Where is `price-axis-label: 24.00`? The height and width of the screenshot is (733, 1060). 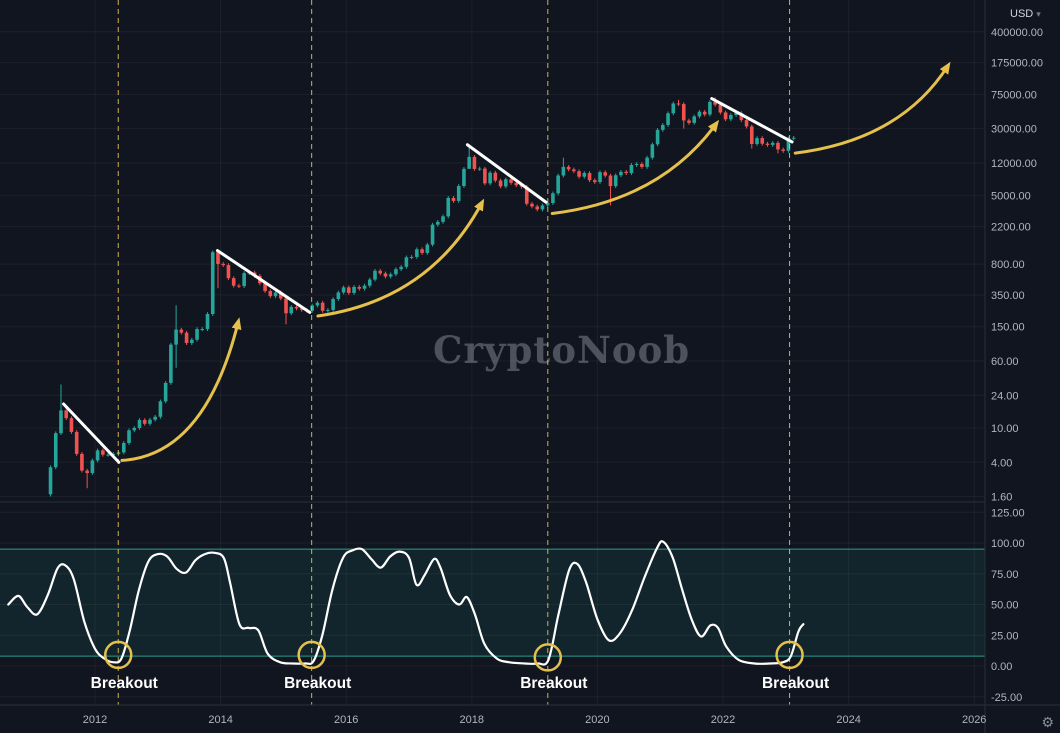
price-axis-label: 24.00 is located at coordinates (1005, 396).